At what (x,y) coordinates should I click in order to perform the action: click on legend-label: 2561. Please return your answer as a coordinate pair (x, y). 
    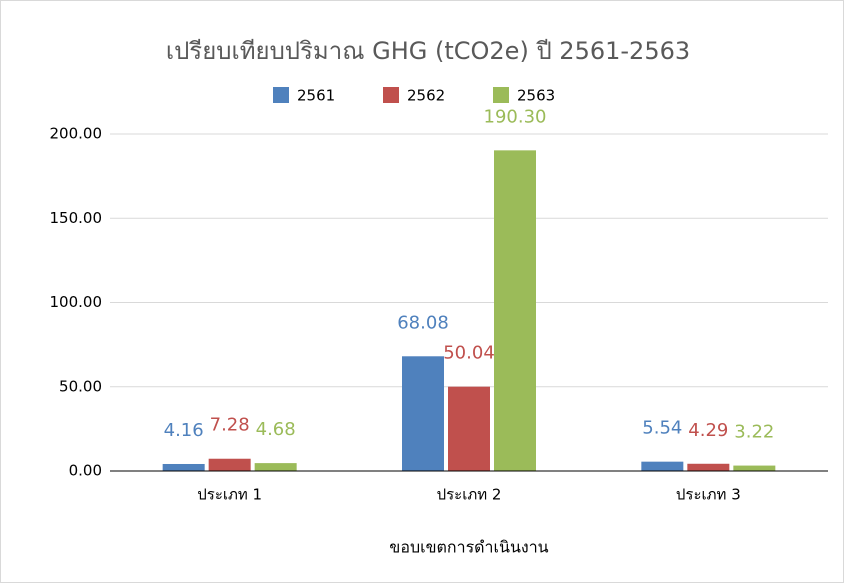
    Looking at the image, I should click on (316, 96).